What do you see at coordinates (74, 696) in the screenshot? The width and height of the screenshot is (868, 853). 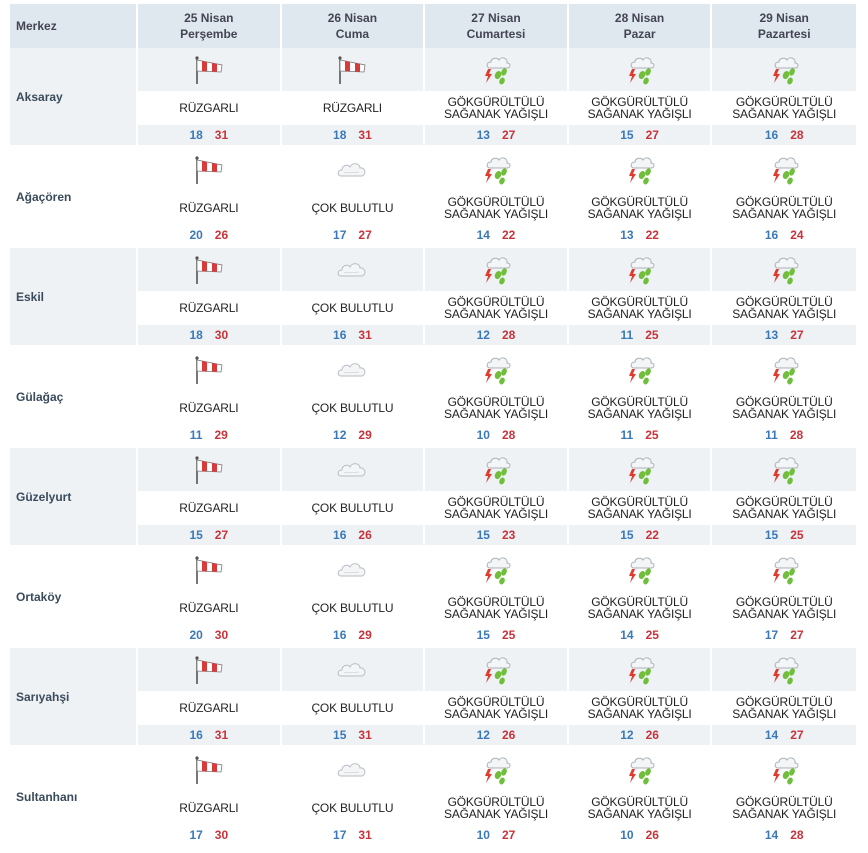 I see `city-name: Sarıyahşi` at bounding box center [74, 696].